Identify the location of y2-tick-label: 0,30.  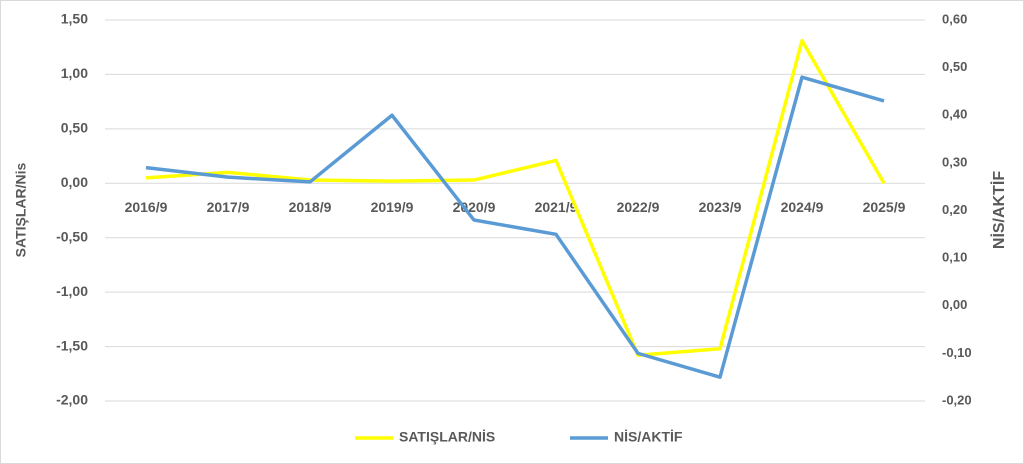
(954, 161).